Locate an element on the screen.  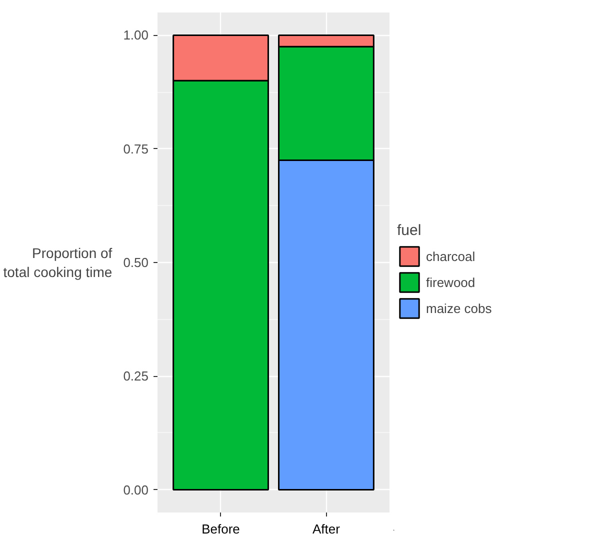
legend-label: firewood is located at coordinates (451, 282).